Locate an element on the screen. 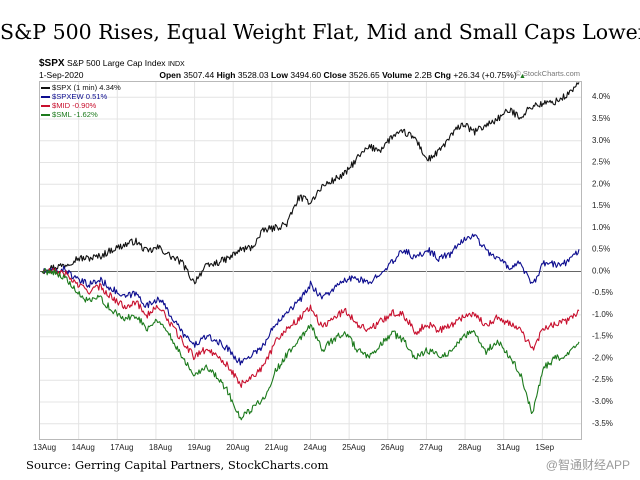 The image size is (640, 480). y-tick-label: -2.5% is located at coordinates (602, 379).